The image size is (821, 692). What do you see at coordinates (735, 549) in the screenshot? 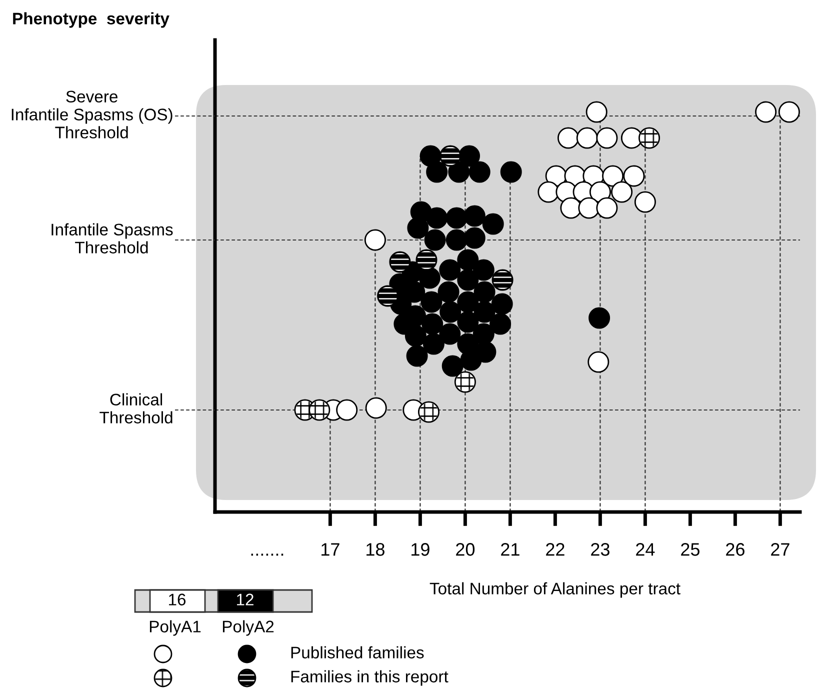
I see `x-tick-label: 26` at bounding box center [735, 549].